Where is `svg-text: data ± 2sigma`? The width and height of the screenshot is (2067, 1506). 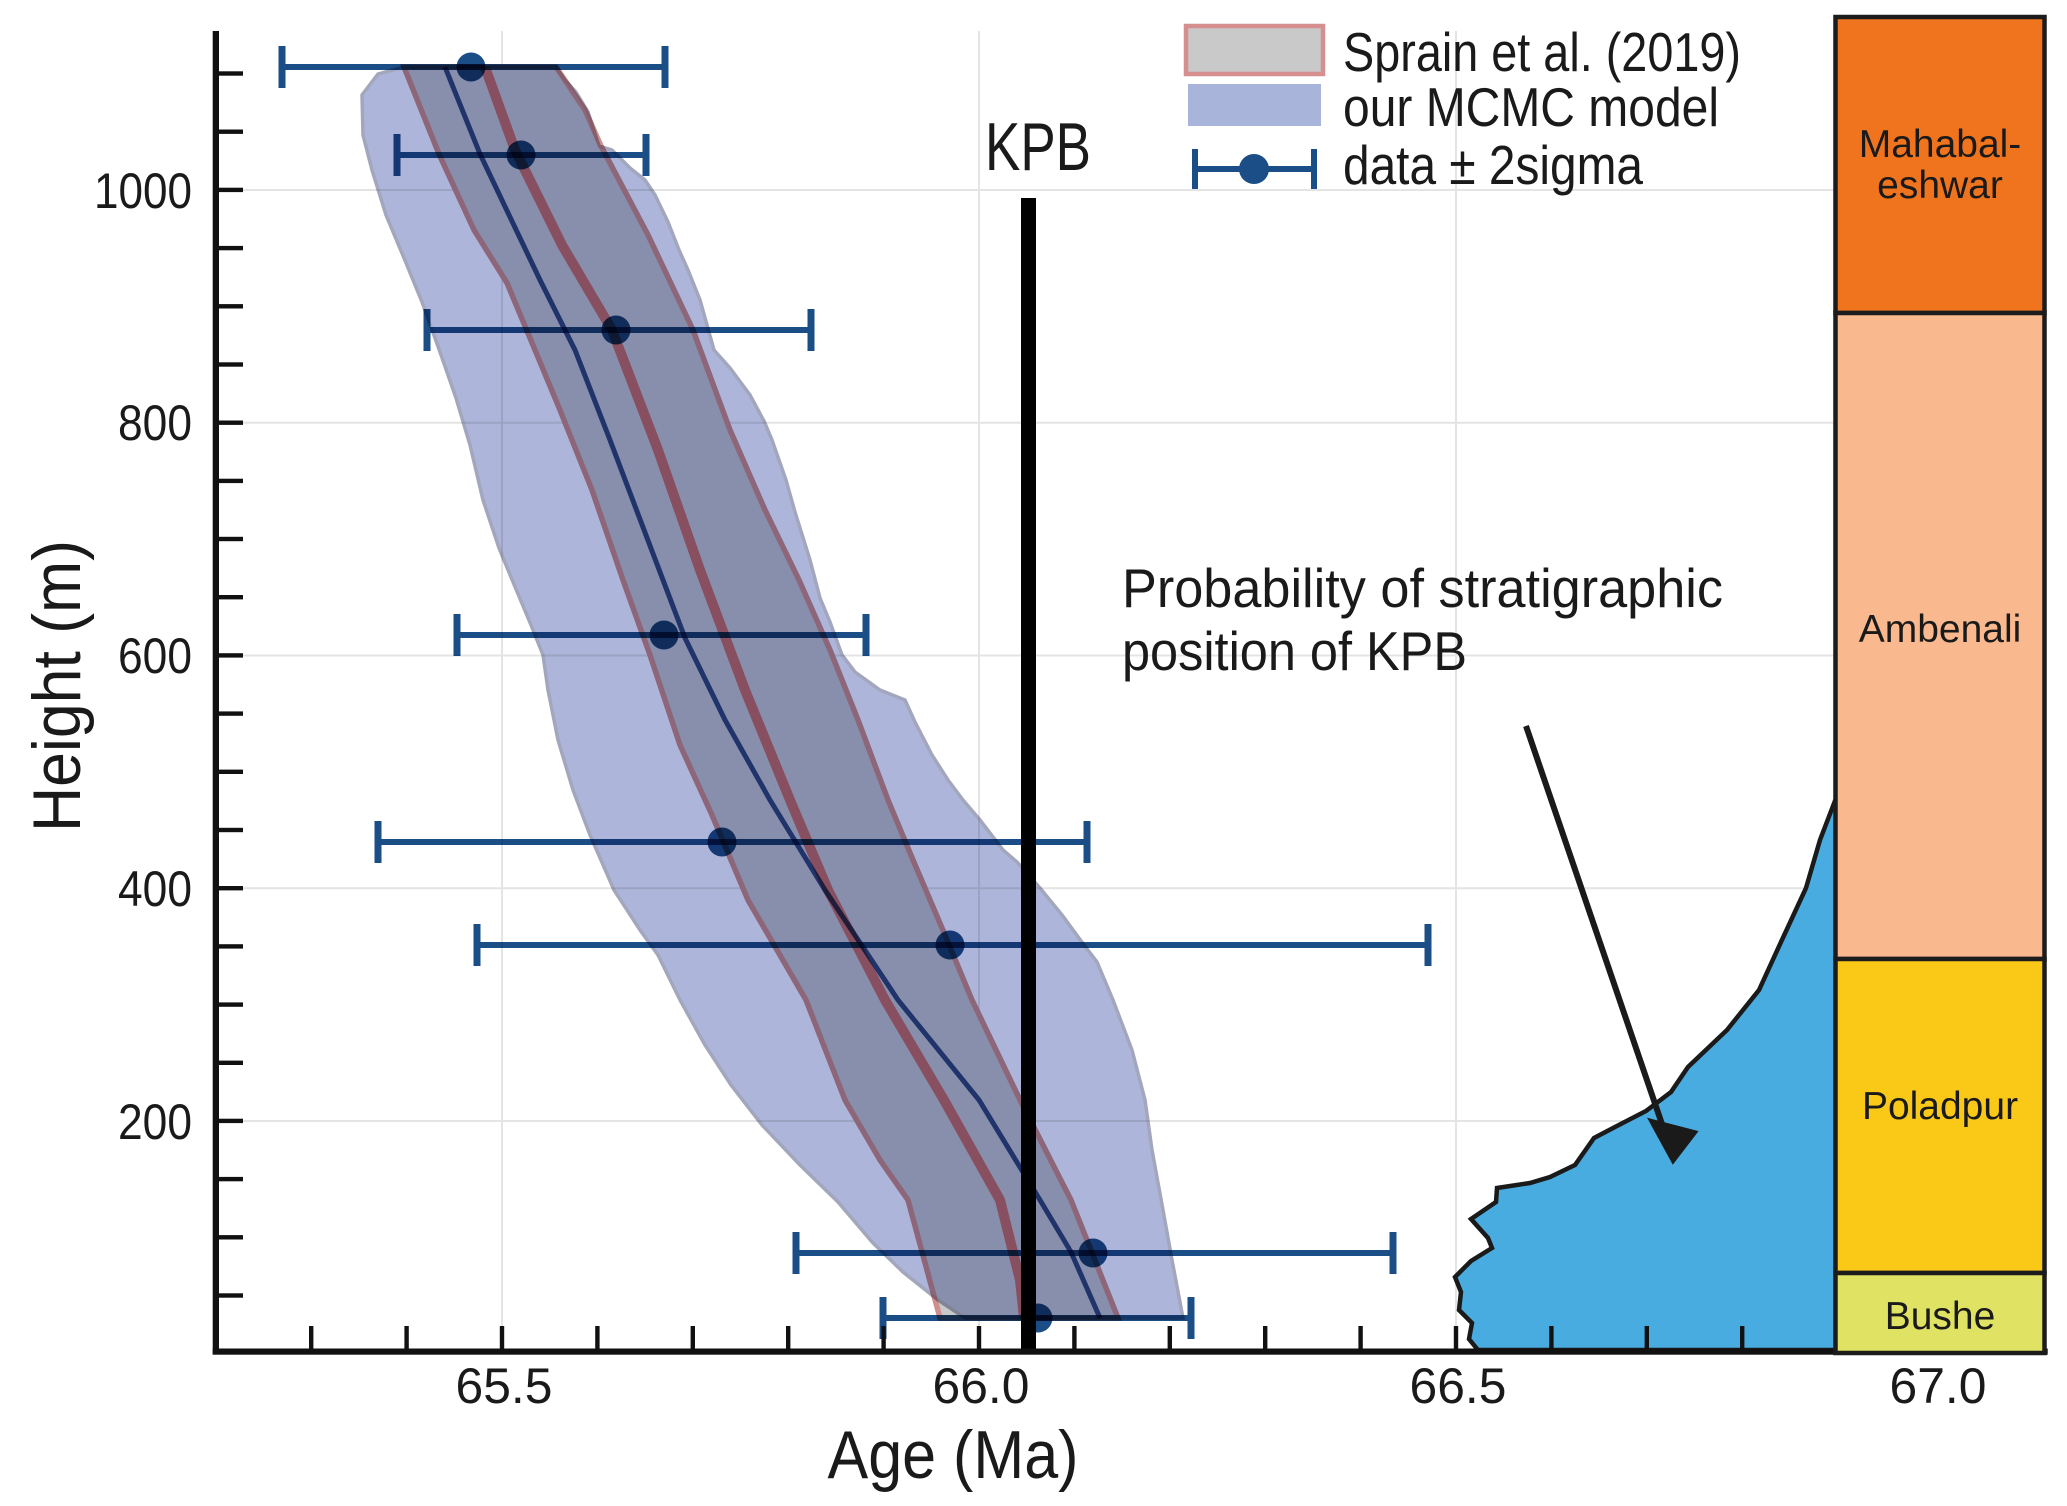
svg-text: data ± 2sigma is located at coordinates (1493, 165).